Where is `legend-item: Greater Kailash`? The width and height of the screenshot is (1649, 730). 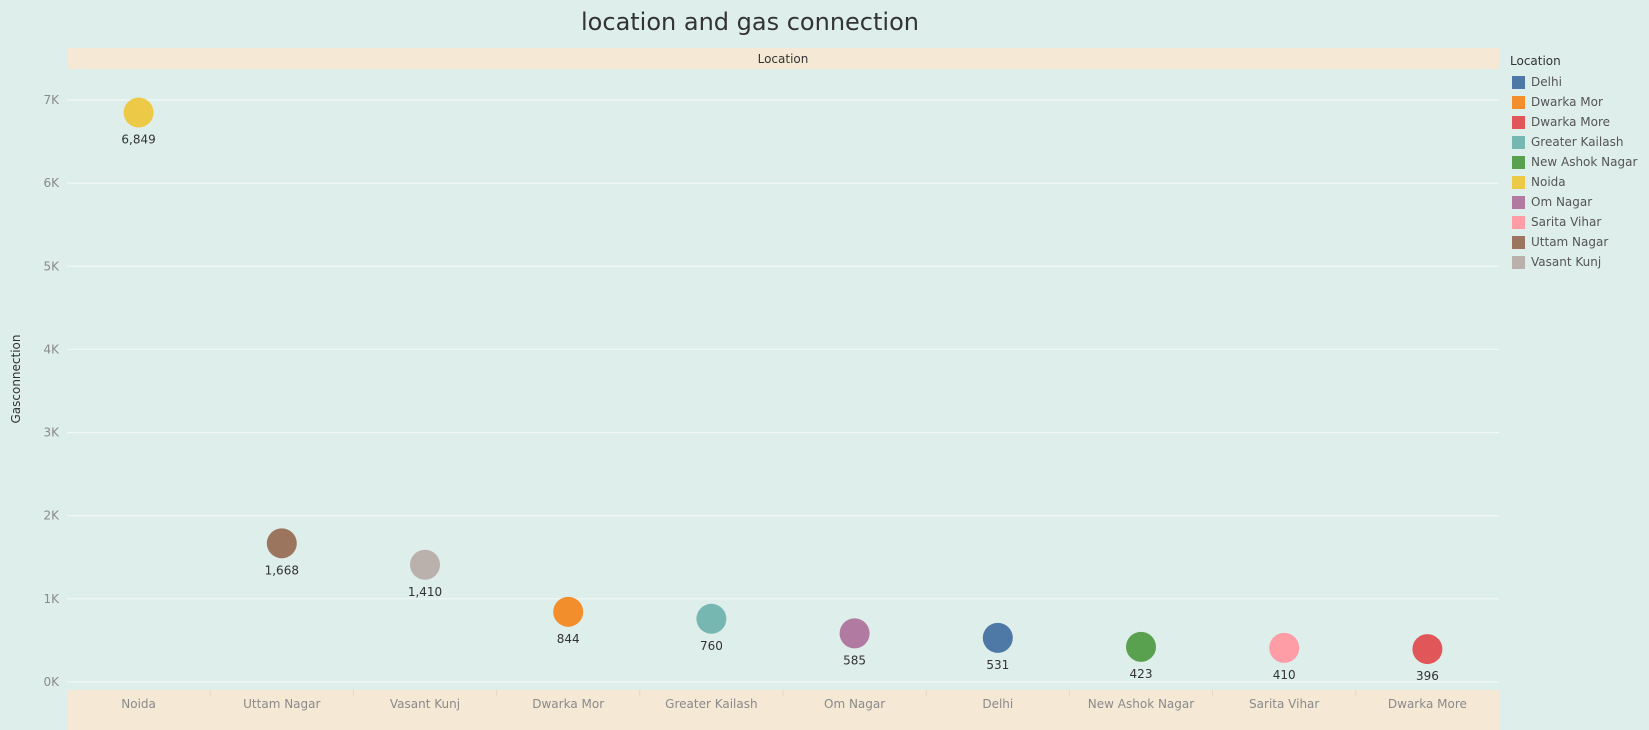 legend-item: Greater Kailash is located at coordinates (1579, 142).